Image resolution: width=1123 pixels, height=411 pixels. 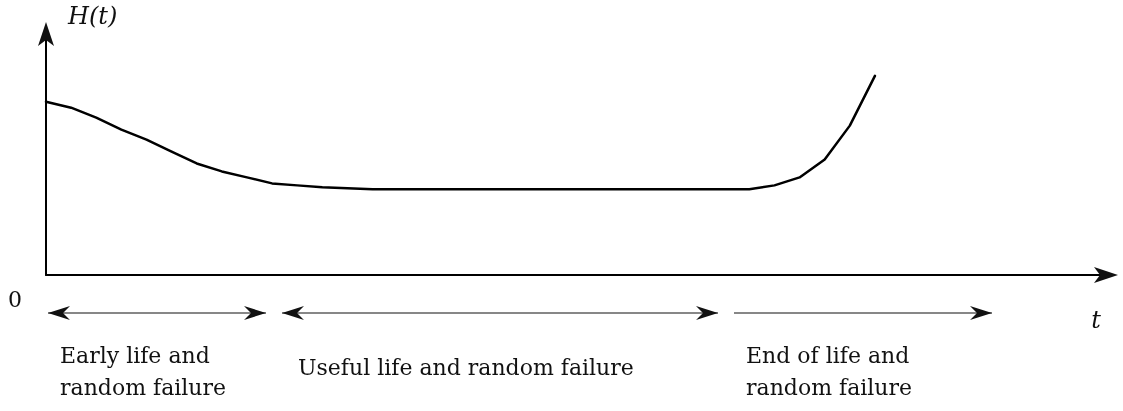 What do you see at coordinates (829, 372) in the screenshot?
I see `text: End of life and random failure` at bounding box center [829, 372].